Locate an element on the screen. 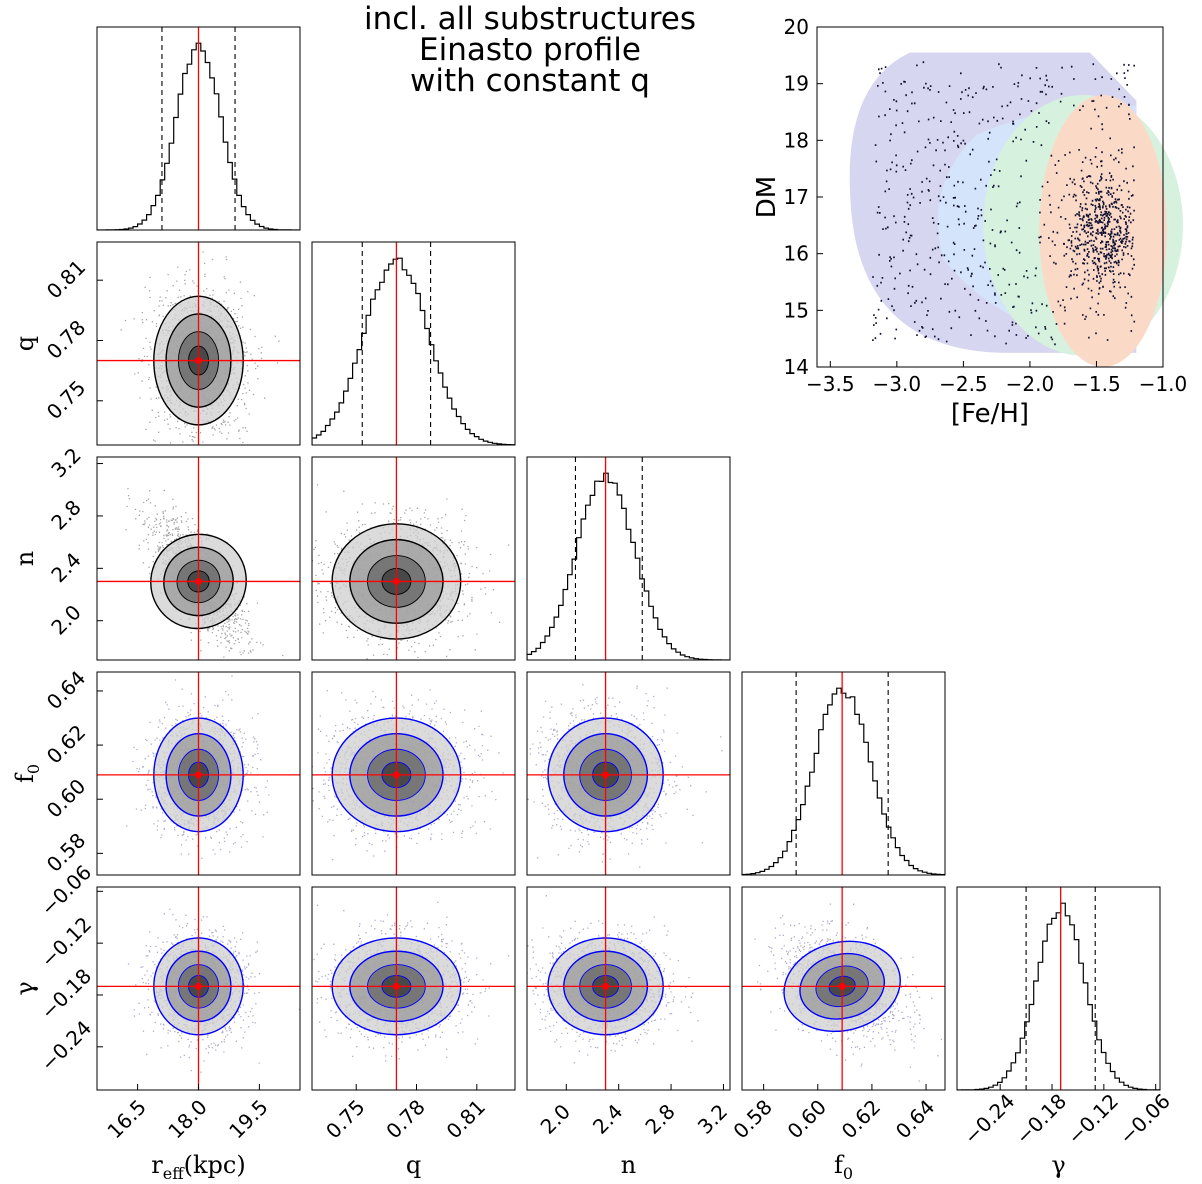 This screenshot has height=1184, width=1202. panel-f0-vs-reff: 0.580.600.620.64 is located at coordinates (171, 771).